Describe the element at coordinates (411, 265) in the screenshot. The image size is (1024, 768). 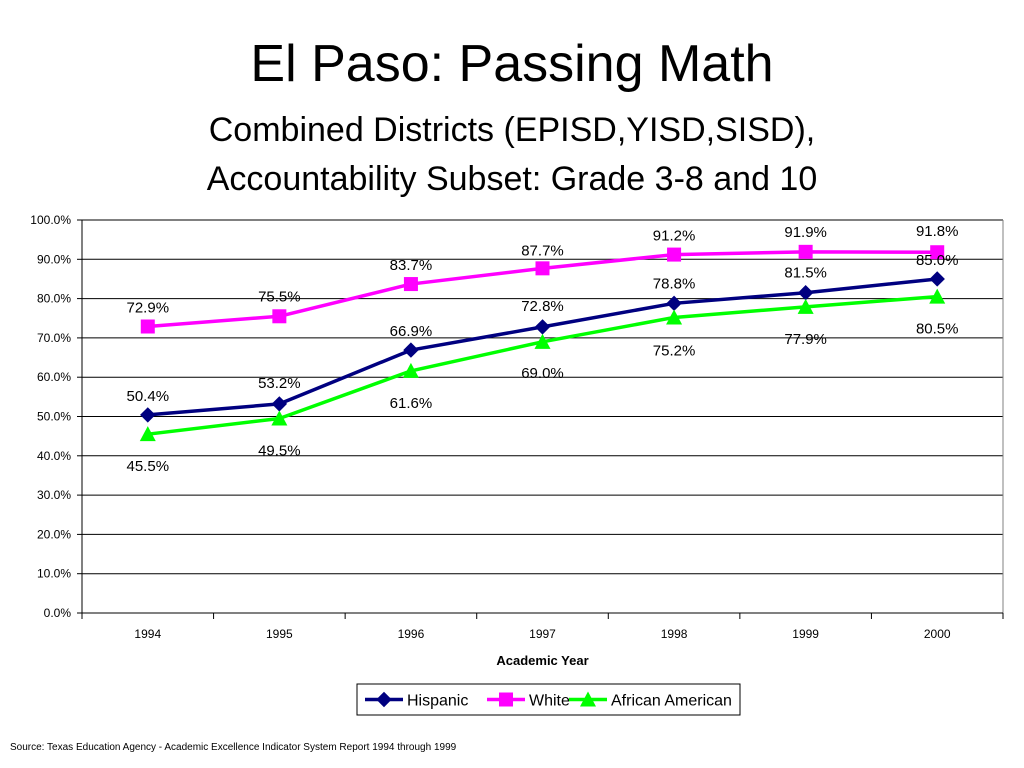
I see `data-label-white: 83.7%` at that location.